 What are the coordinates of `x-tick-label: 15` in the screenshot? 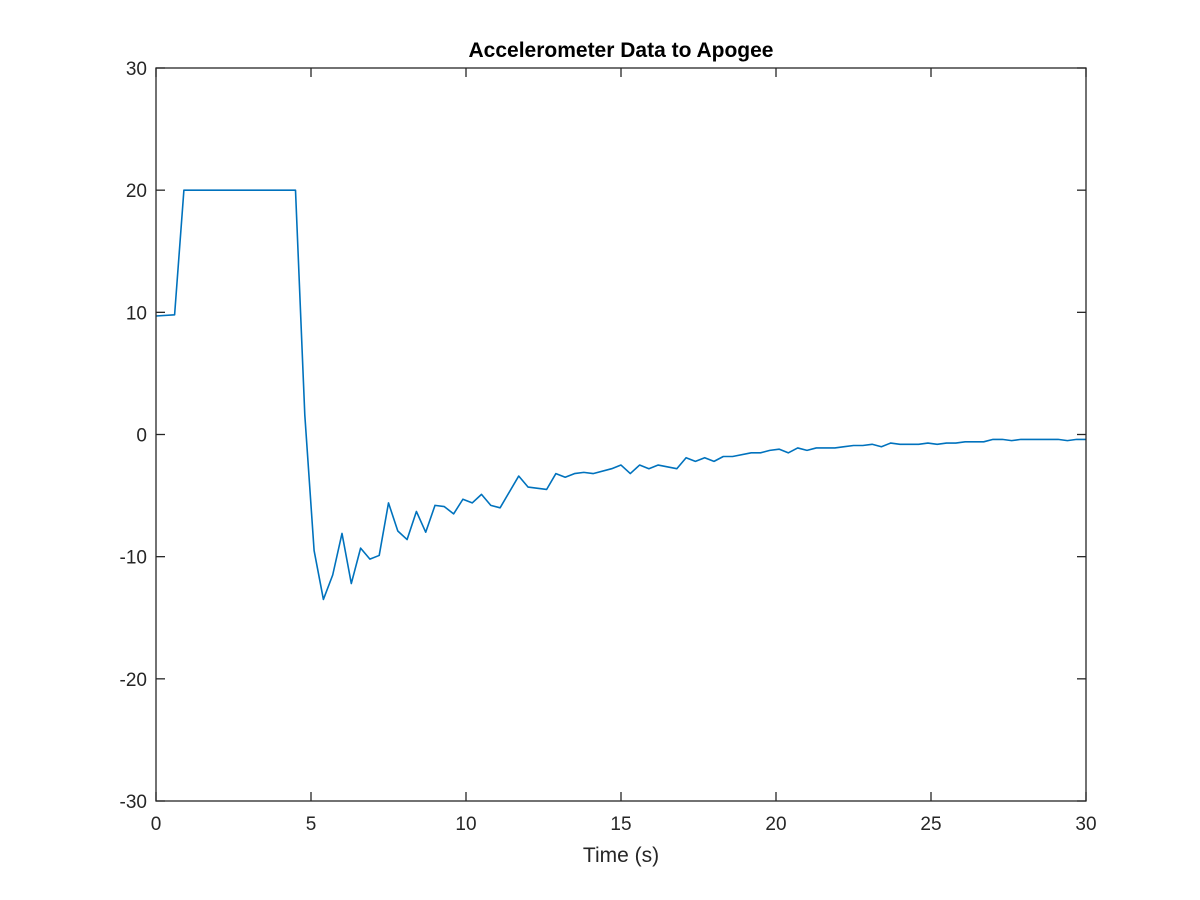 It's located at (620, 824).